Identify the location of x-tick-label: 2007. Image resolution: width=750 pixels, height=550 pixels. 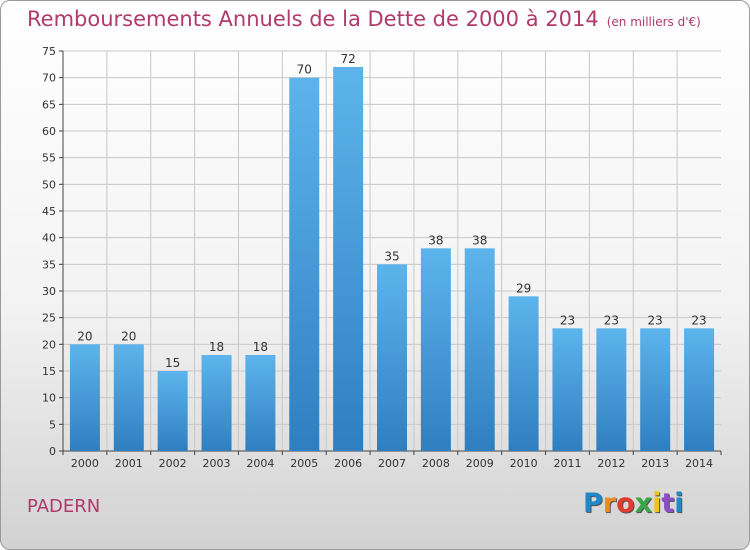
(392, 463).